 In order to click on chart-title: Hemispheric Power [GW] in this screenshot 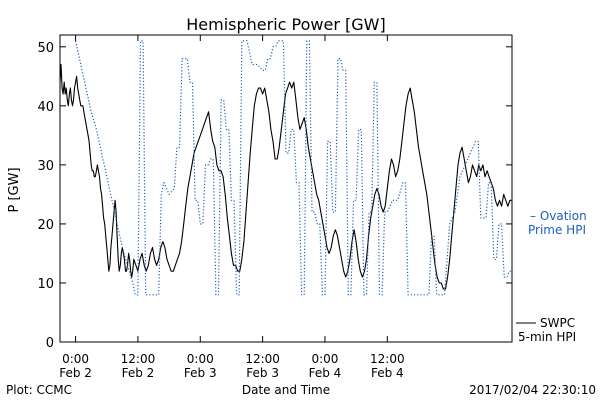, I will do `click(285, 24)`.